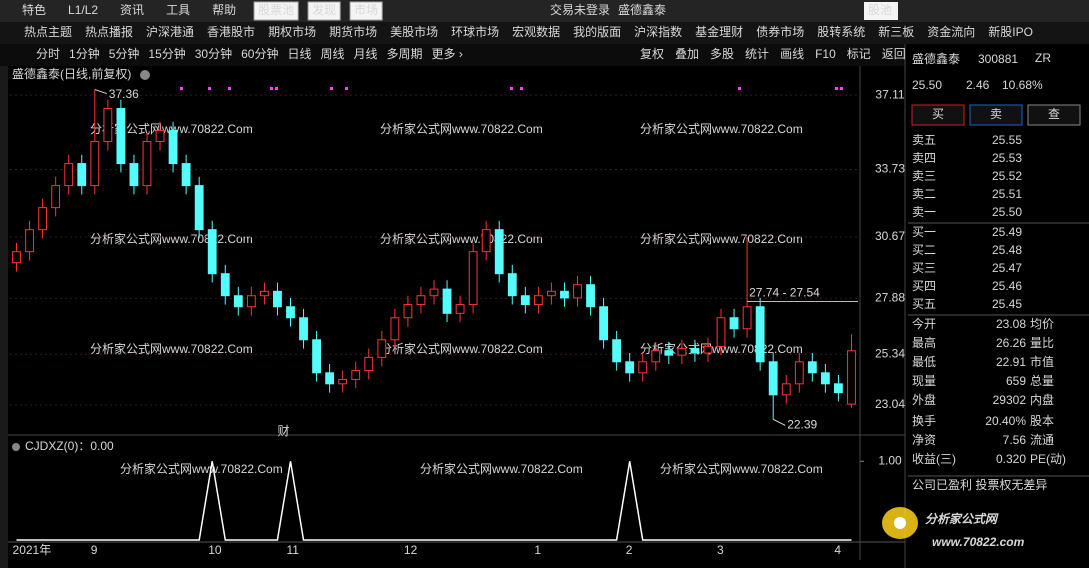  I want to click on market-tab: 我的版面, so click(597, 31).